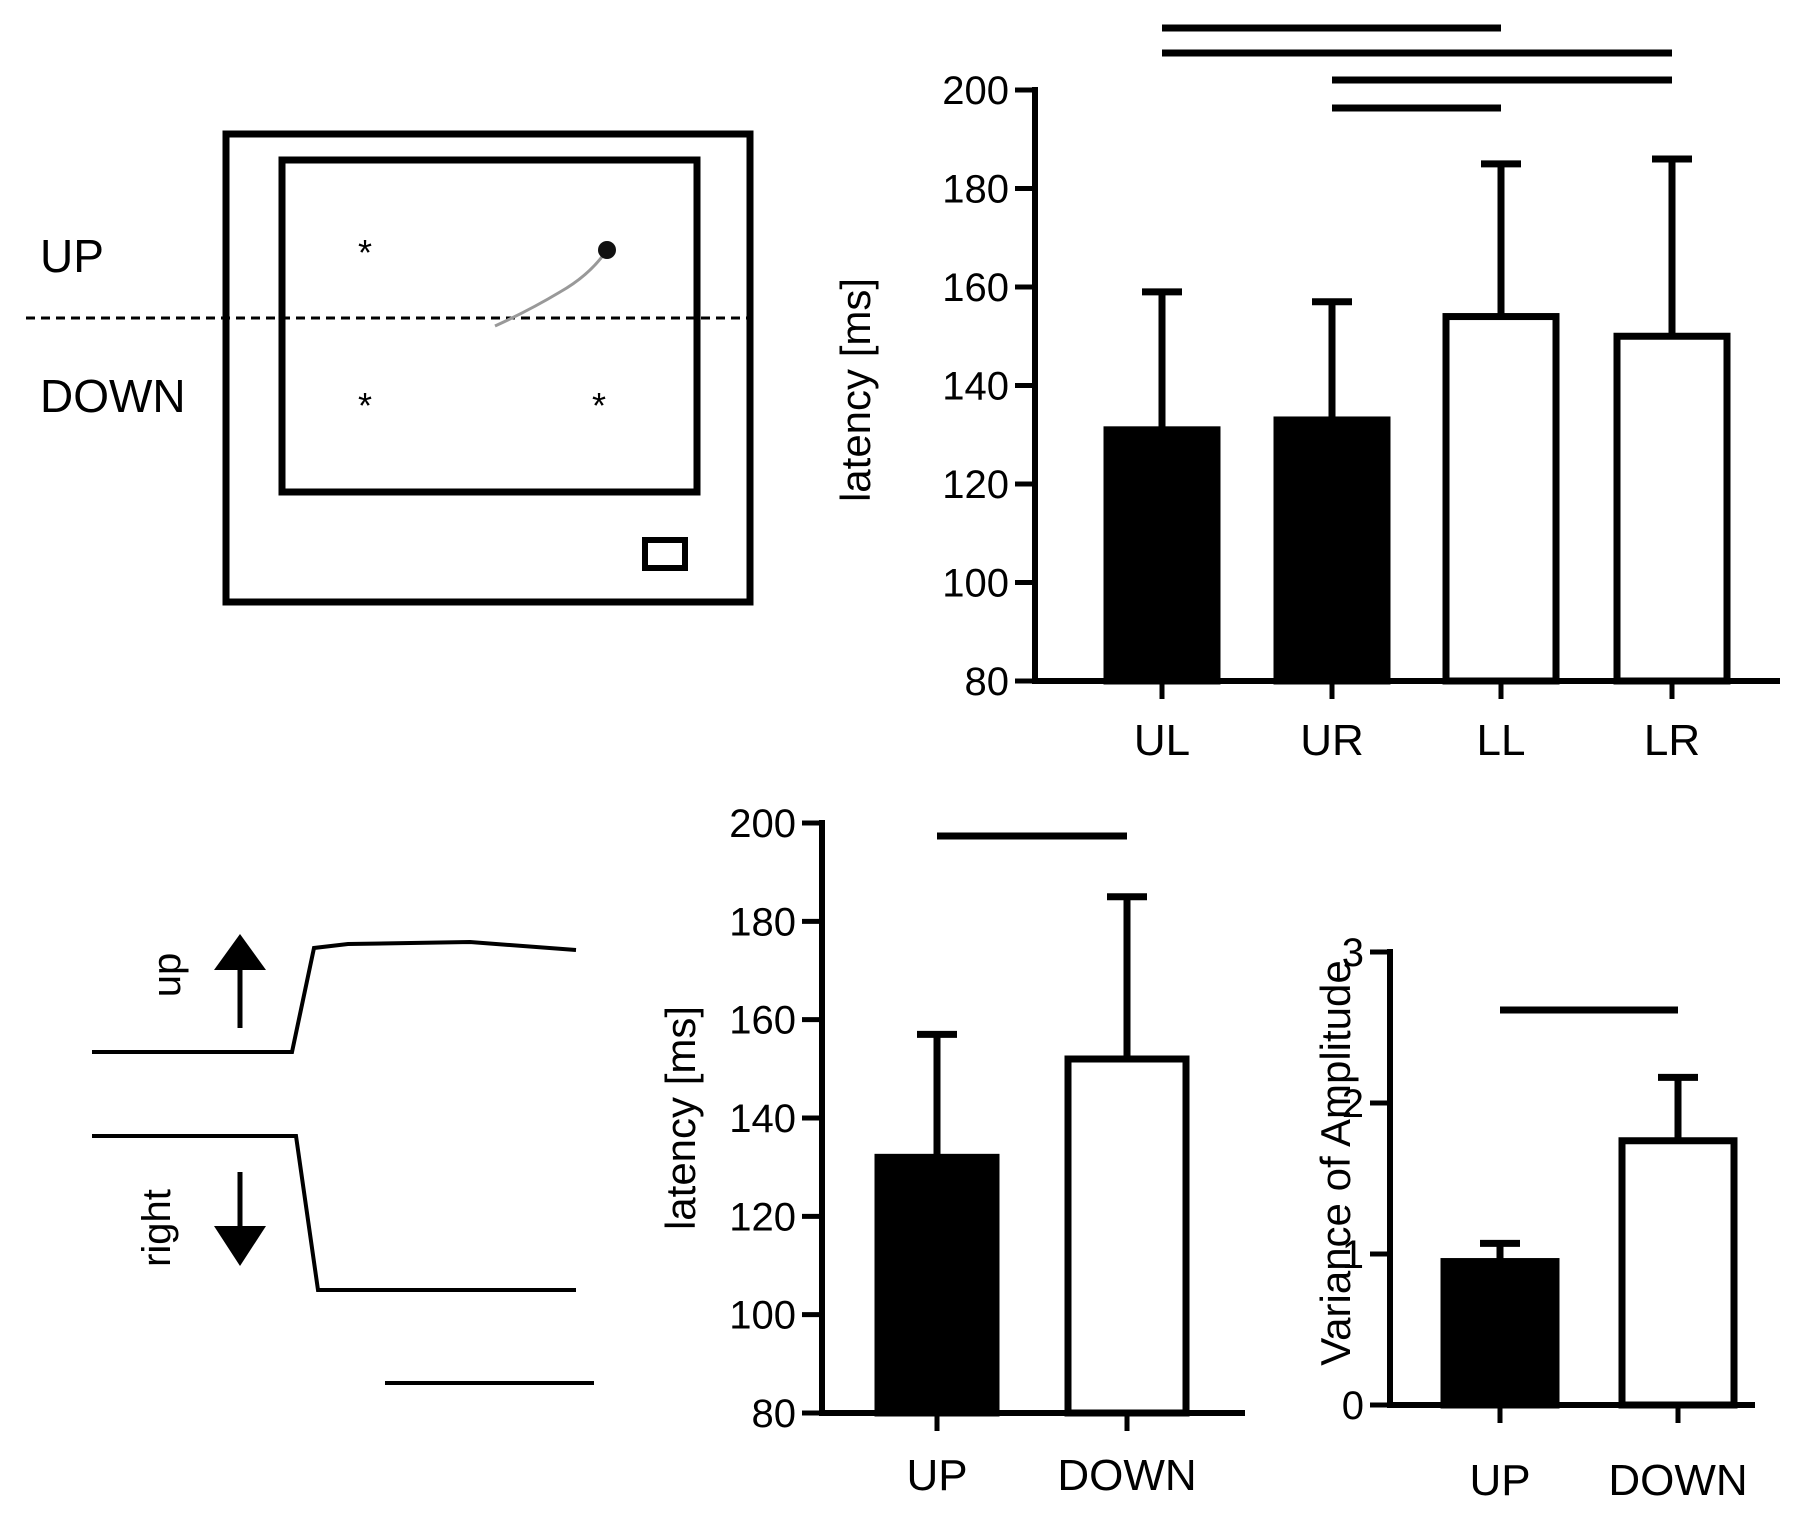  What do you see at coordinates (334, 1213) in the screenshot?
I see `horizontal-trace` at bounding box center [334, 1213].